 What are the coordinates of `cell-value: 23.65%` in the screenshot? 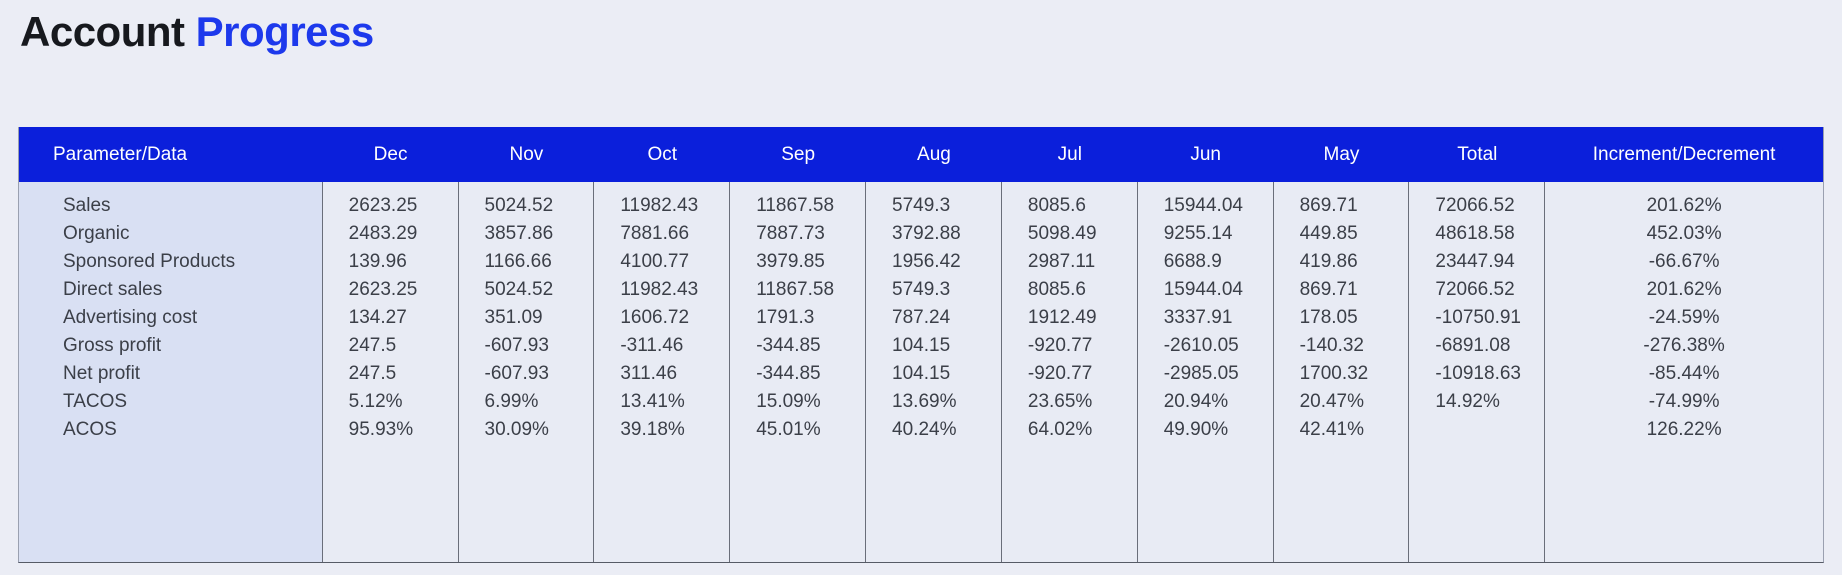 It's located at (1060, 401).